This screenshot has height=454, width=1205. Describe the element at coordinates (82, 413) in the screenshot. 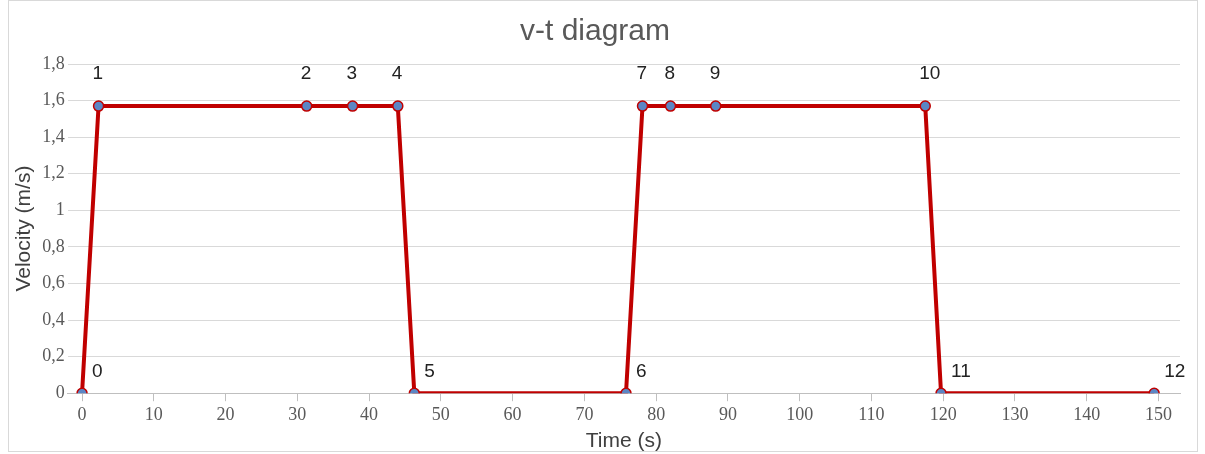

I see `x-tick-label: 0` at that location.